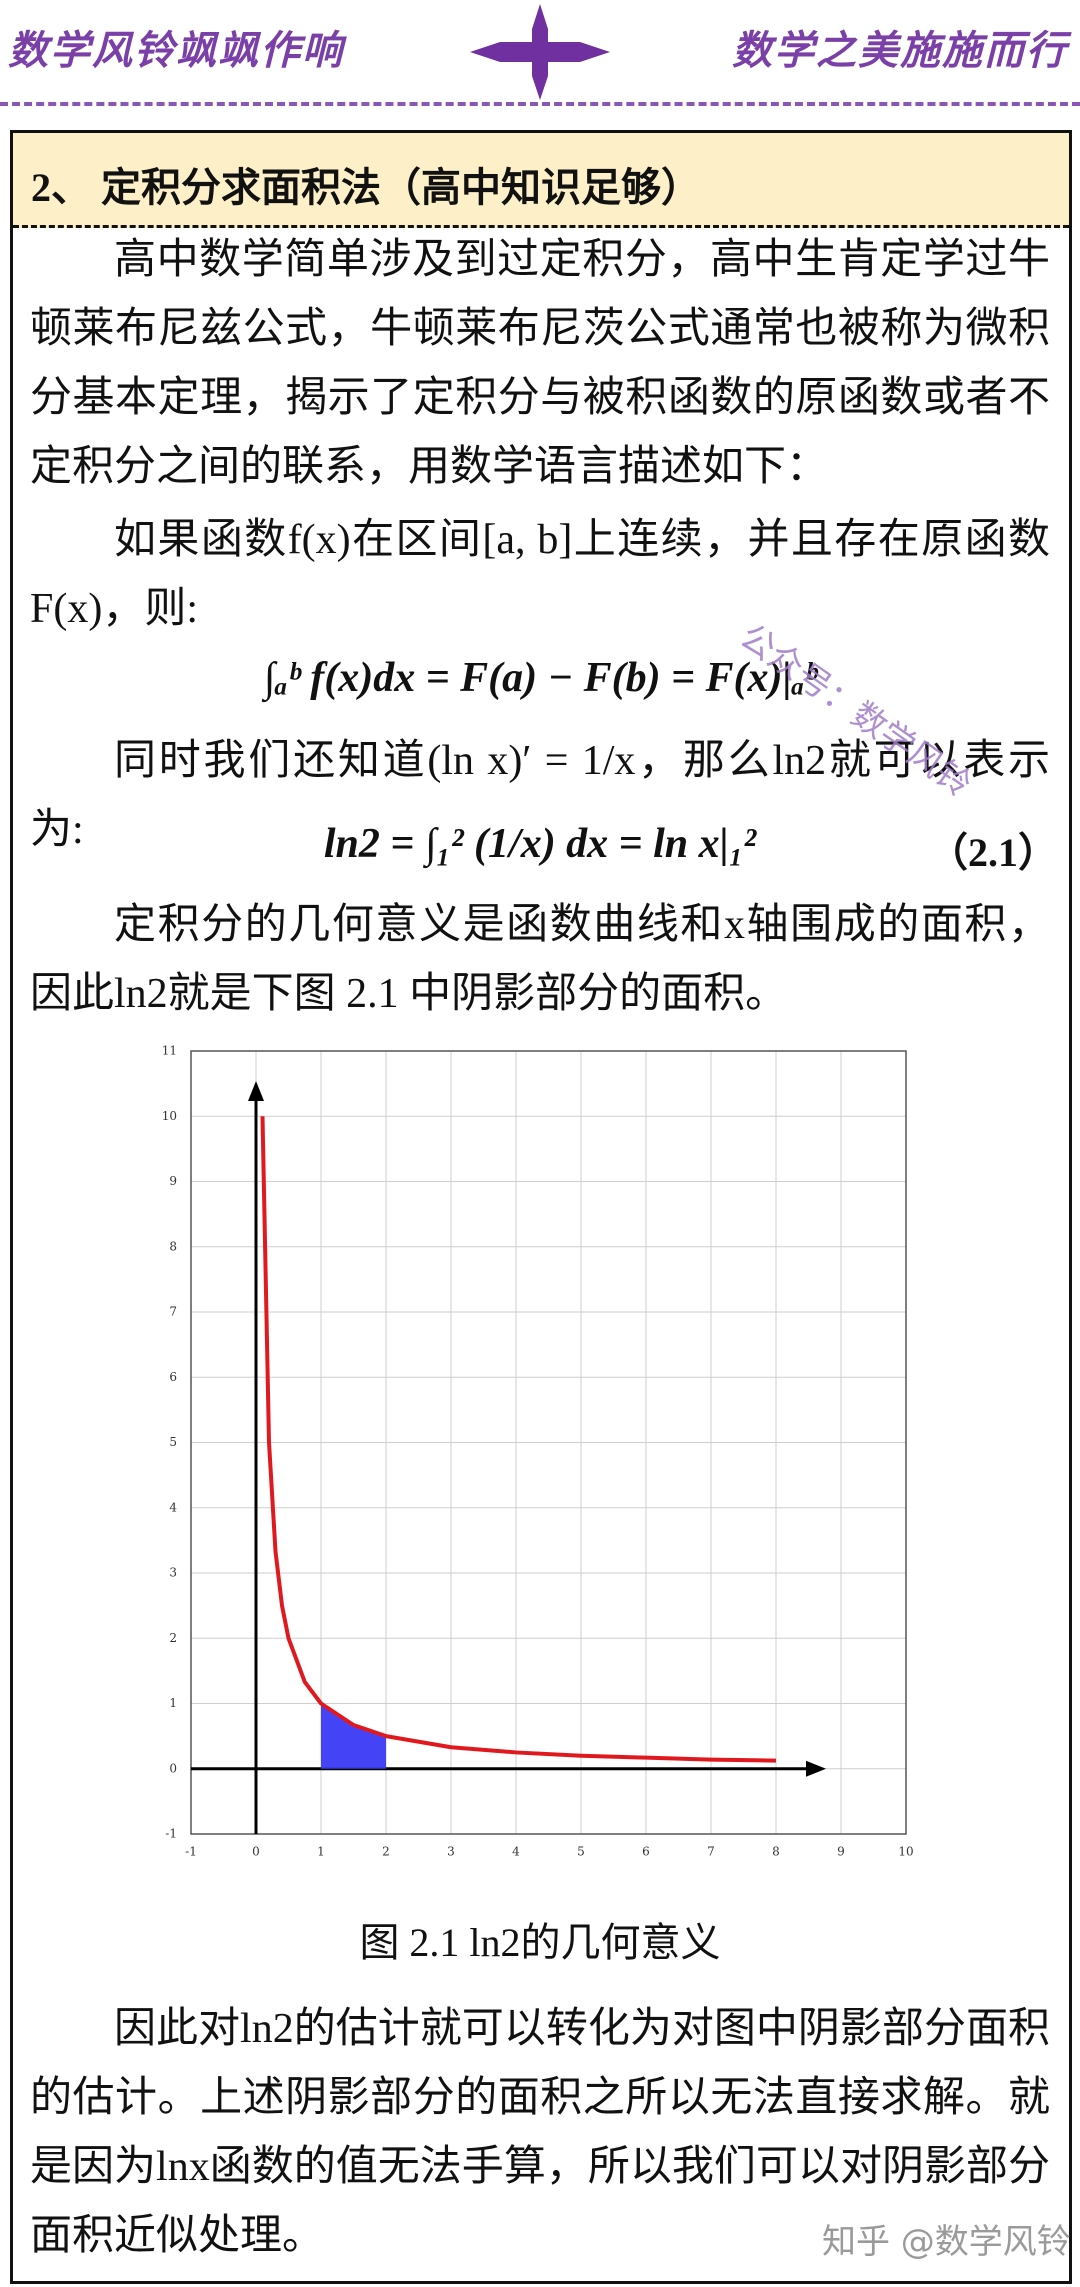 The width and height of the screenshot is (1080, 2287). What do you see at coordinates (540, 844) in the screenshot?
I see `formula: ln2 = ∫₁² (1/x) dx = ln x|₁²` at bounding box center [540, 844].